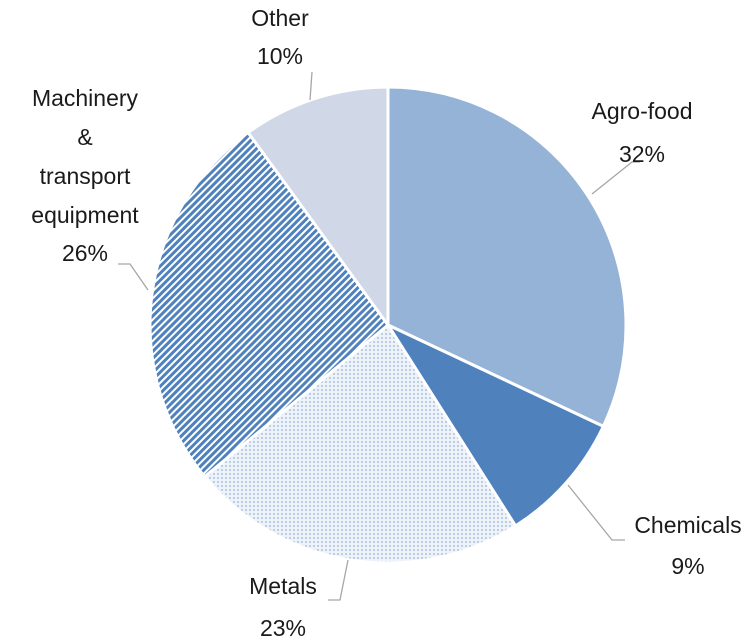  Describe the element at coordinates (85, 253) in the screenshot. I see `value-label: 26%` at that location.